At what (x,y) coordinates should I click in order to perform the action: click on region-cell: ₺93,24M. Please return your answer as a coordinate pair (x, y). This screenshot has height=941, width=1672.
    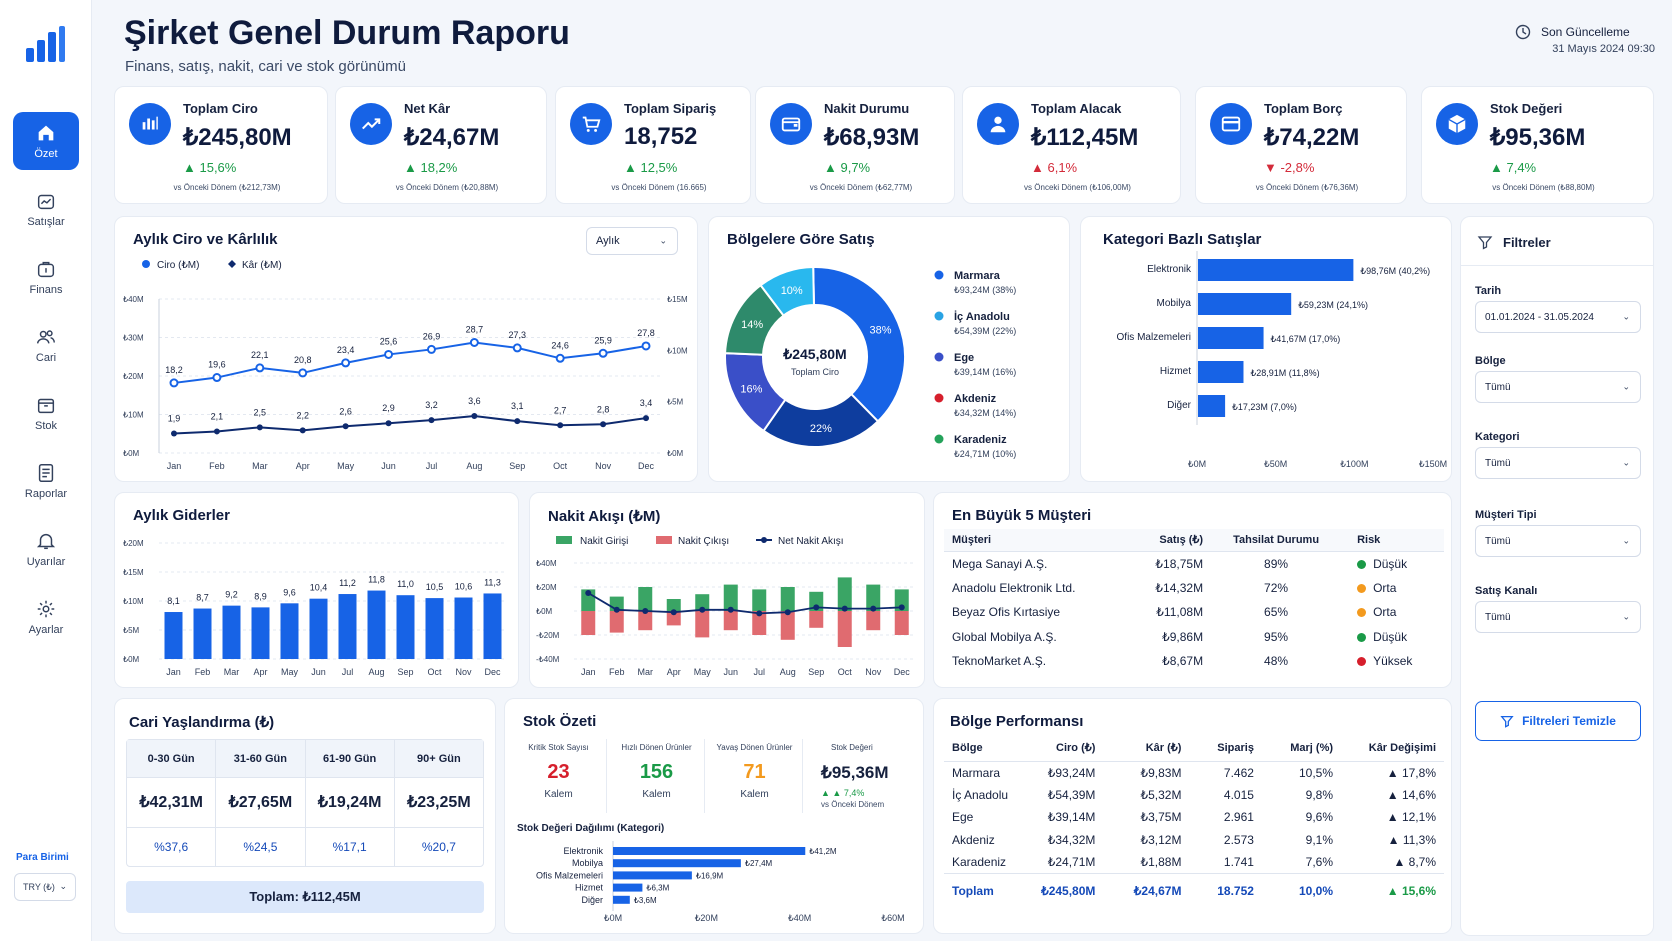
    Looking at the image, I should click on (1071, 772).